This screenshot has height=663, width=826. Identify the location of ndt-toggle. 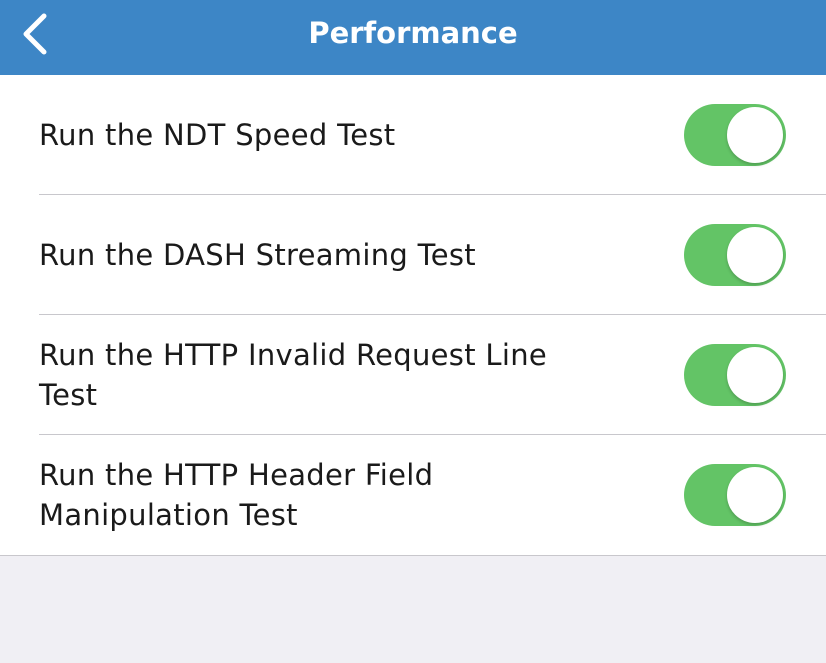
(735, 135).